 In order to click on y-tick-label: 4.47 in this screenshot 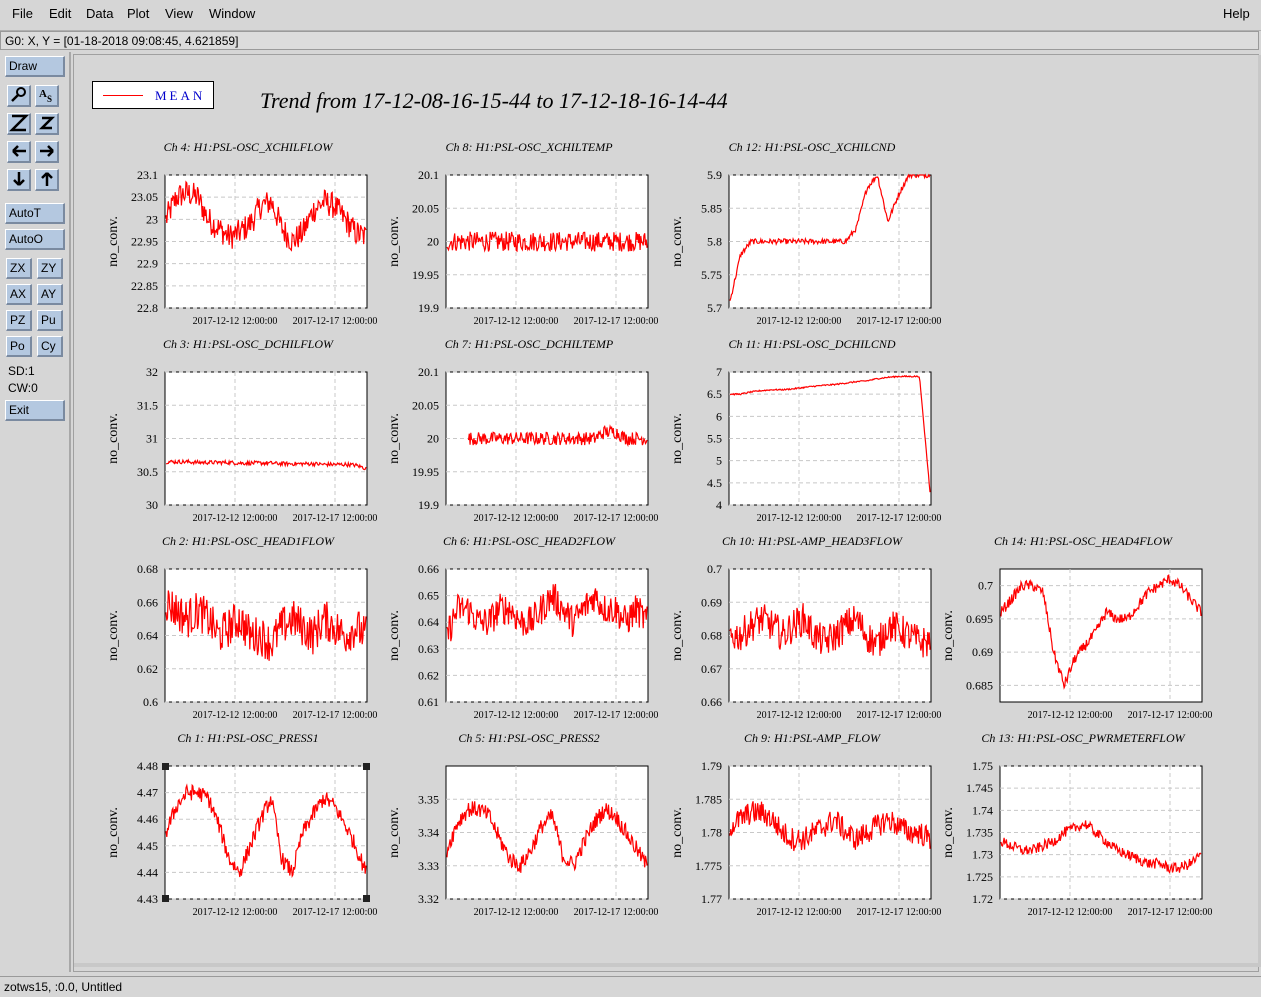, I will do `click(147, 793)`.